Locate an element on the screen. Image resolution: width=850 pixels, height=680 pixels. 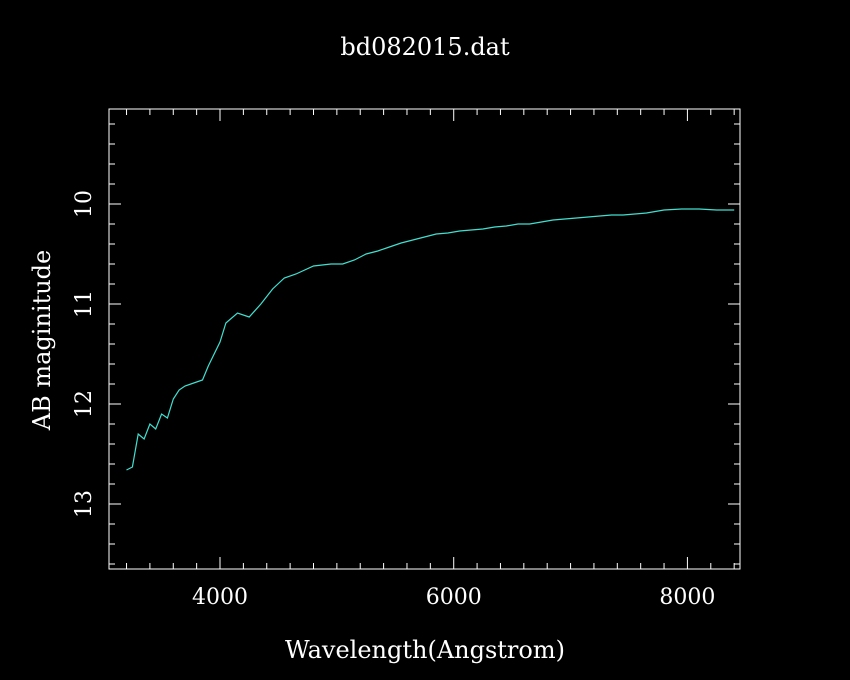
chart-title: bd082015.dat is located at coordinates (425, 47).